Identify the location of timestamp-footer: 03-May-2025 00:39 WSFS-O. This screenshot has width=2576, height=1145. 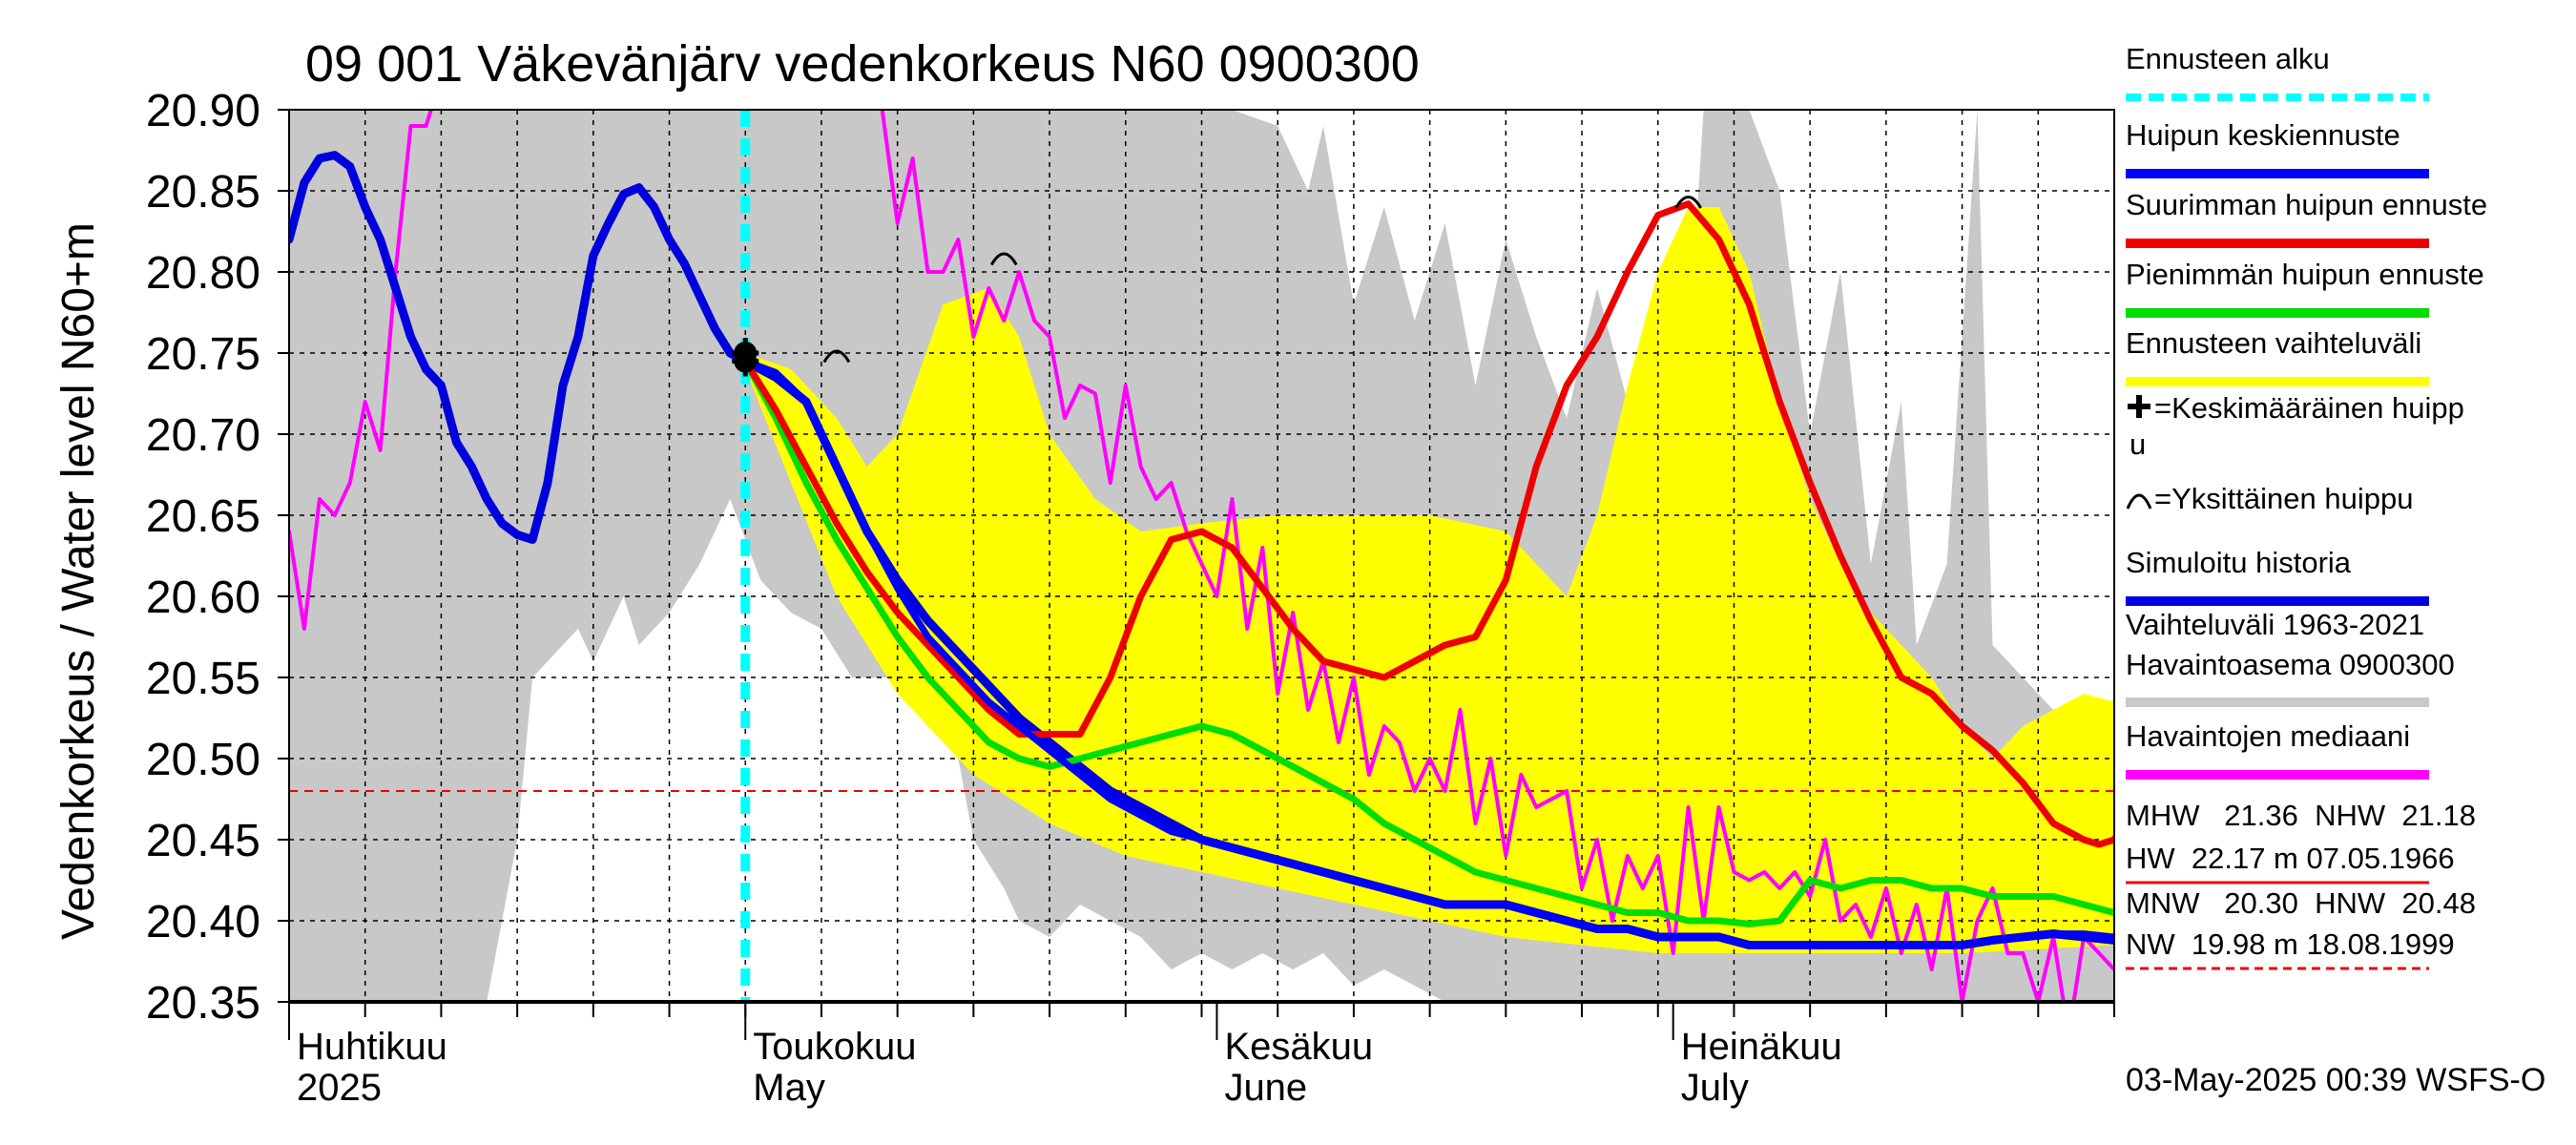
(2335, 1080).